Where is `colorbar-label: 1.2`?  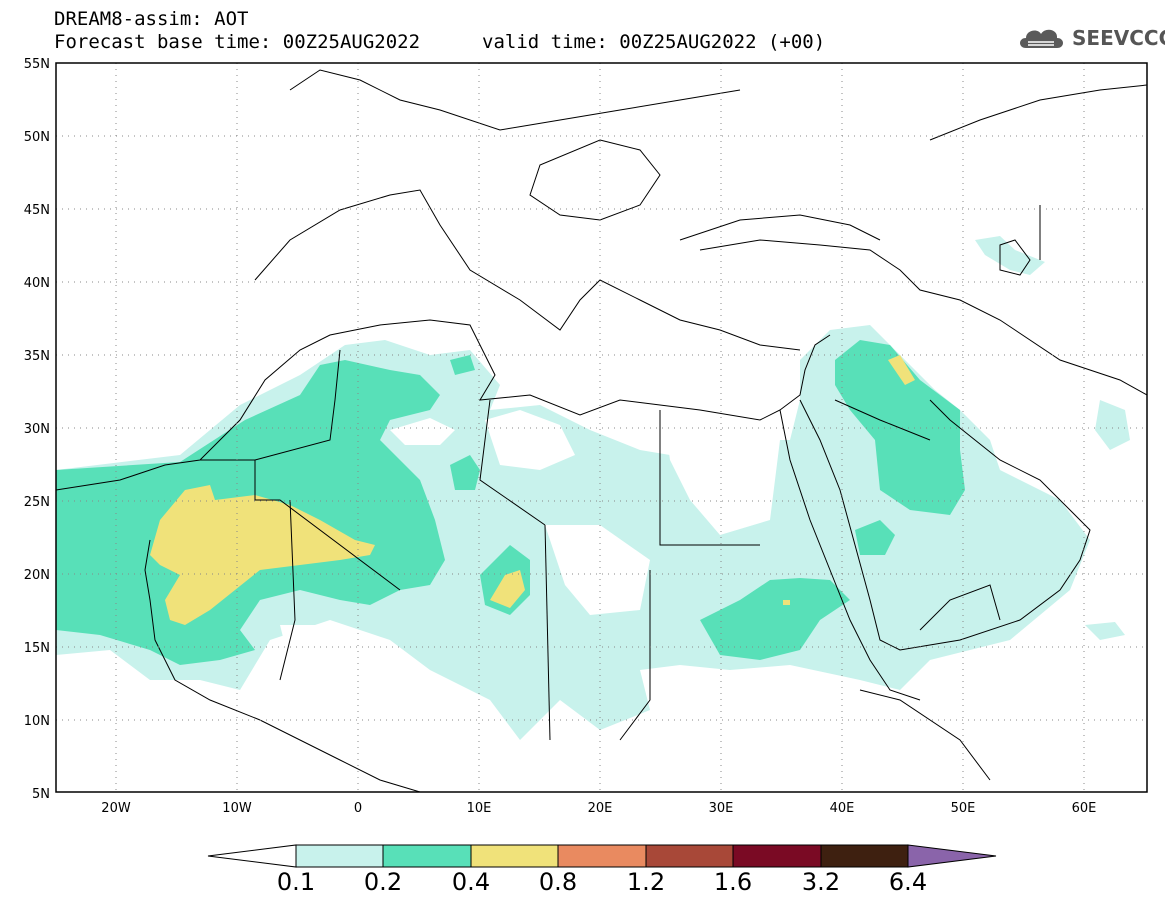 colorbar-label: 1.2 is located at coordinates (646, 882).